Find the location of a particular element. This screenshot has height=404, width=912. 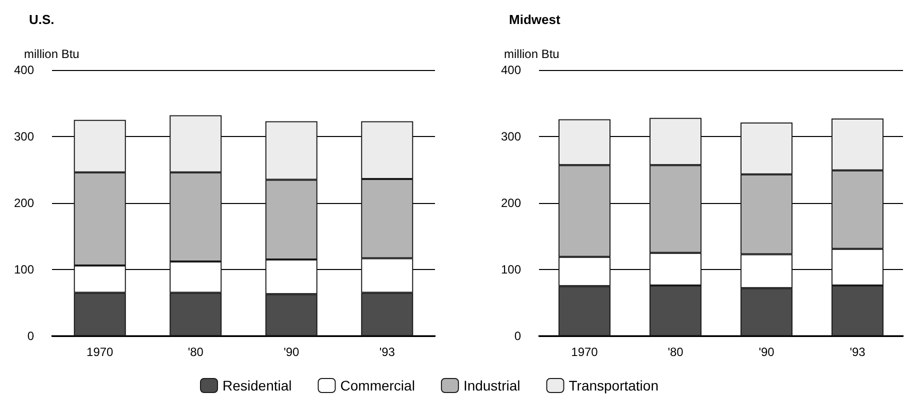

legend-label: Transportation is located at coordinates (613, 386).